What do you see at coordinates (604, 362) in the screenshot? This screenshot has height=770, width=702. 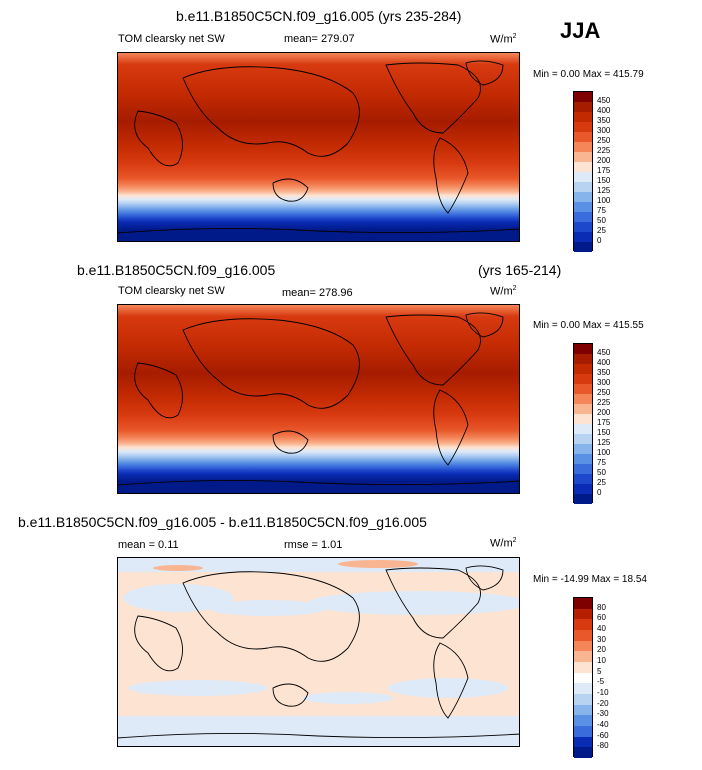 I see `panel2-colorbar-label: 400` at bounding box center [604, 362].